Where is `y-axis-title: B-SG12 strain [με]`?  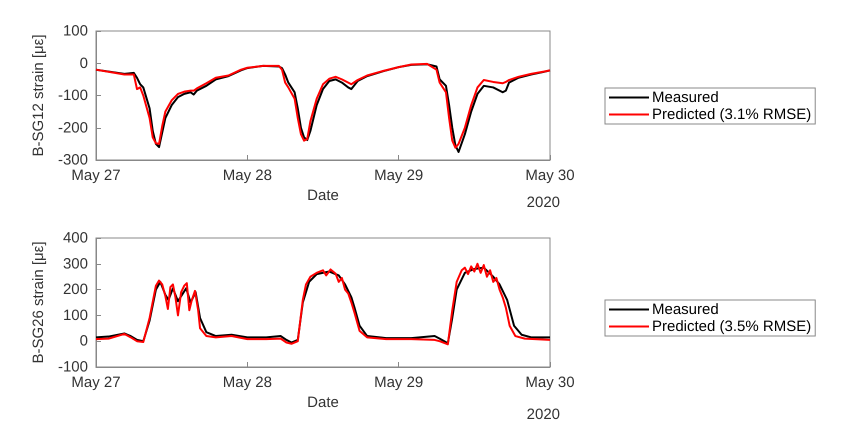
y-axis-title: B-SG12 strain [με] is located at coordinates (38, 95).